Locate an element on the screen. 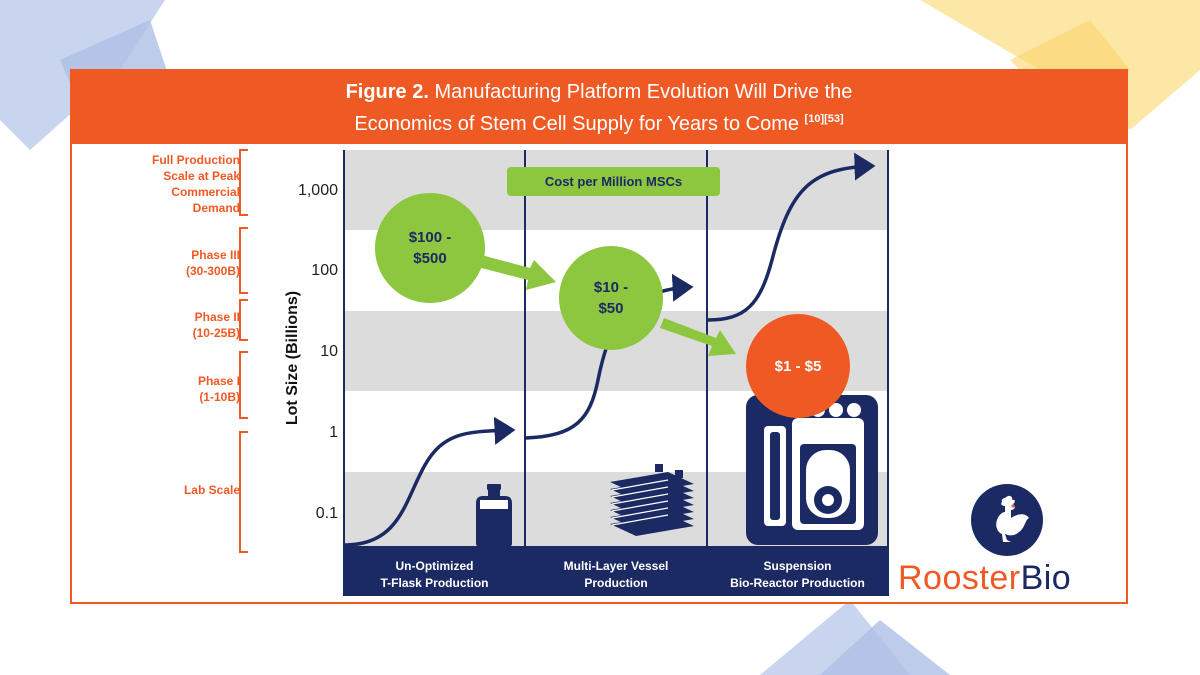 The width and height of the screenshot is (1200, 675). roosterbio-logo-text: RoosterBio is located at coordinates (984, 578).